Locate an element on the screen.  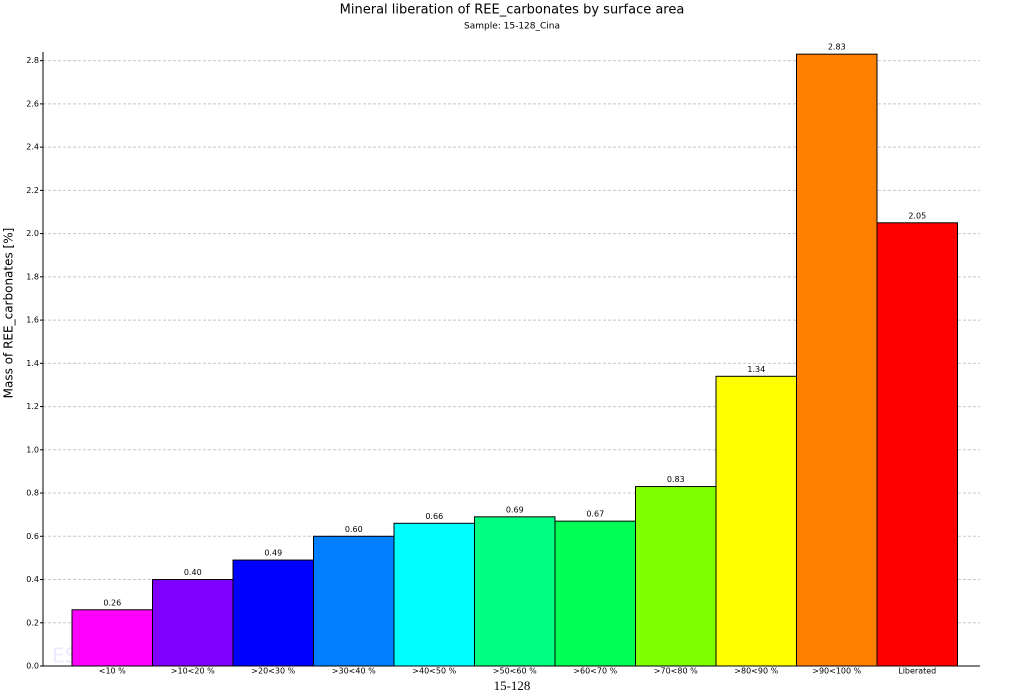
x-tick-label: >40<50 % is located at coordinates (434, 671).